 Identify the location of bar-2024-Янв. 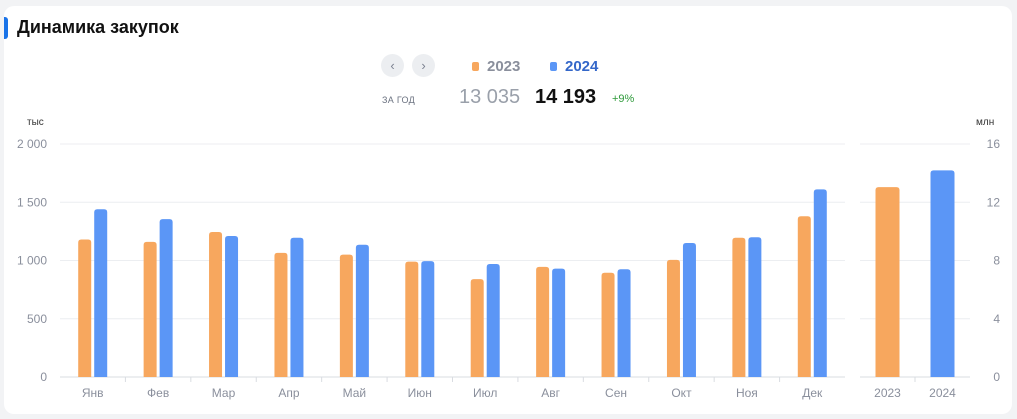
(101, 293).